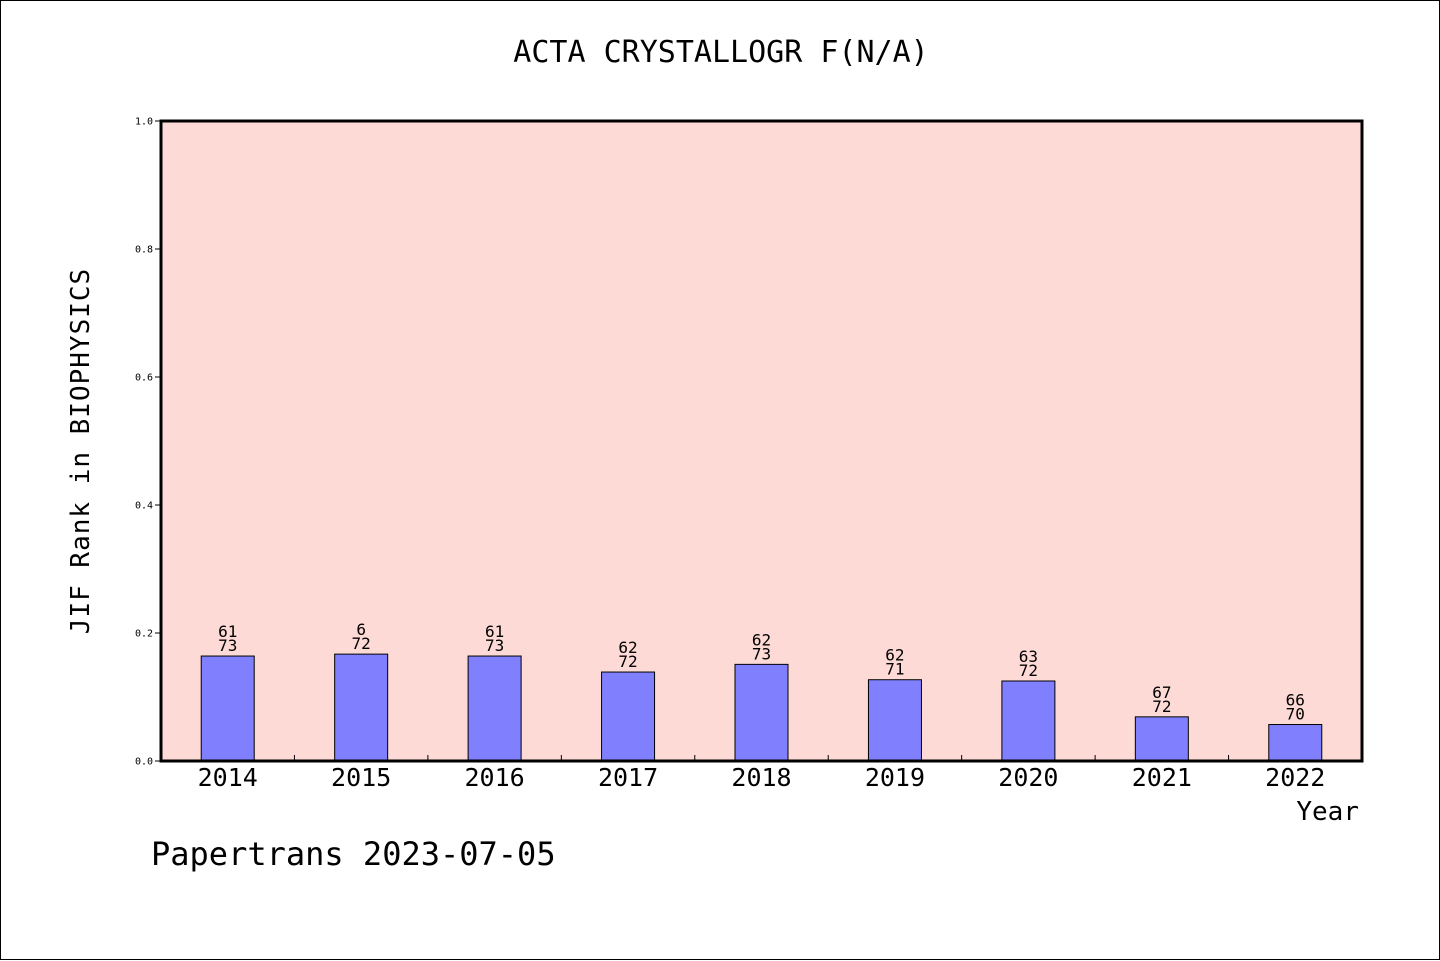 This screenshot has height=961, width=1440. Describe the element at coordinates (144, 250) in the screenshot. I see `y-tick-label: 0.8` at that location.